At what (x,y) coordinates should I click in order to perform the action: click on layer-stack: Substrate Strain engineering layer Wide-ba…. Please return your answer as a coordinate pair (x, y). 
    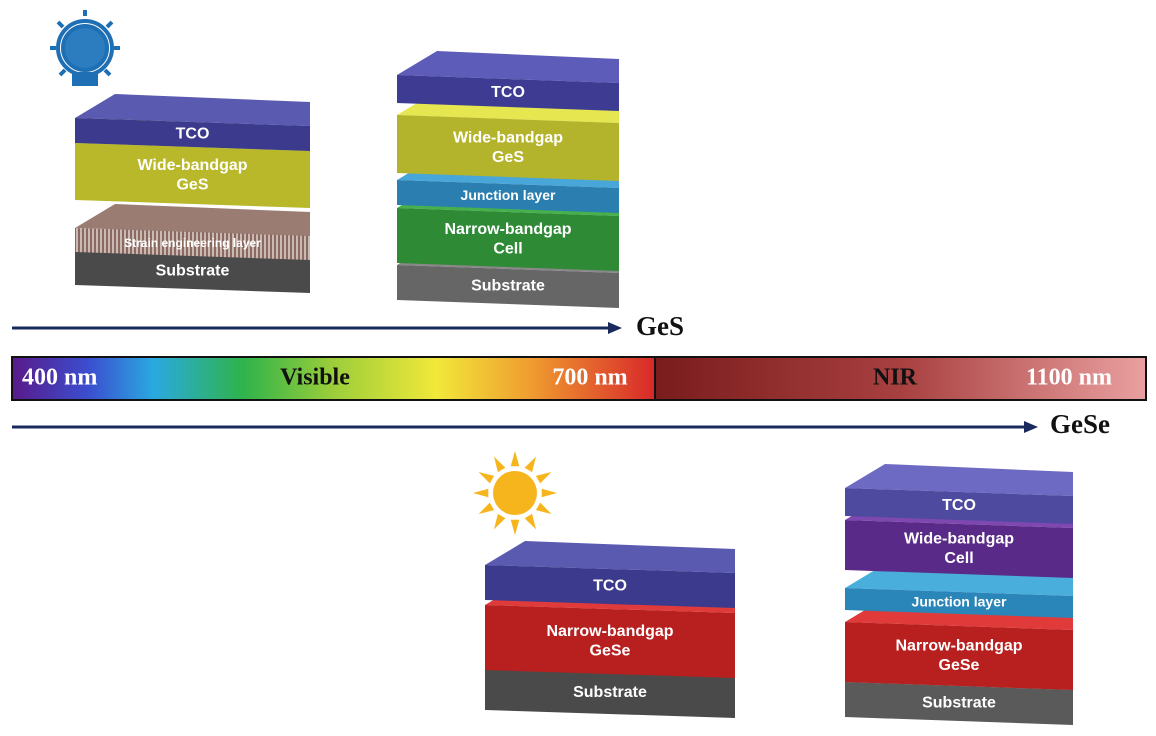
    Looking at the image, I should click on (192, 193).